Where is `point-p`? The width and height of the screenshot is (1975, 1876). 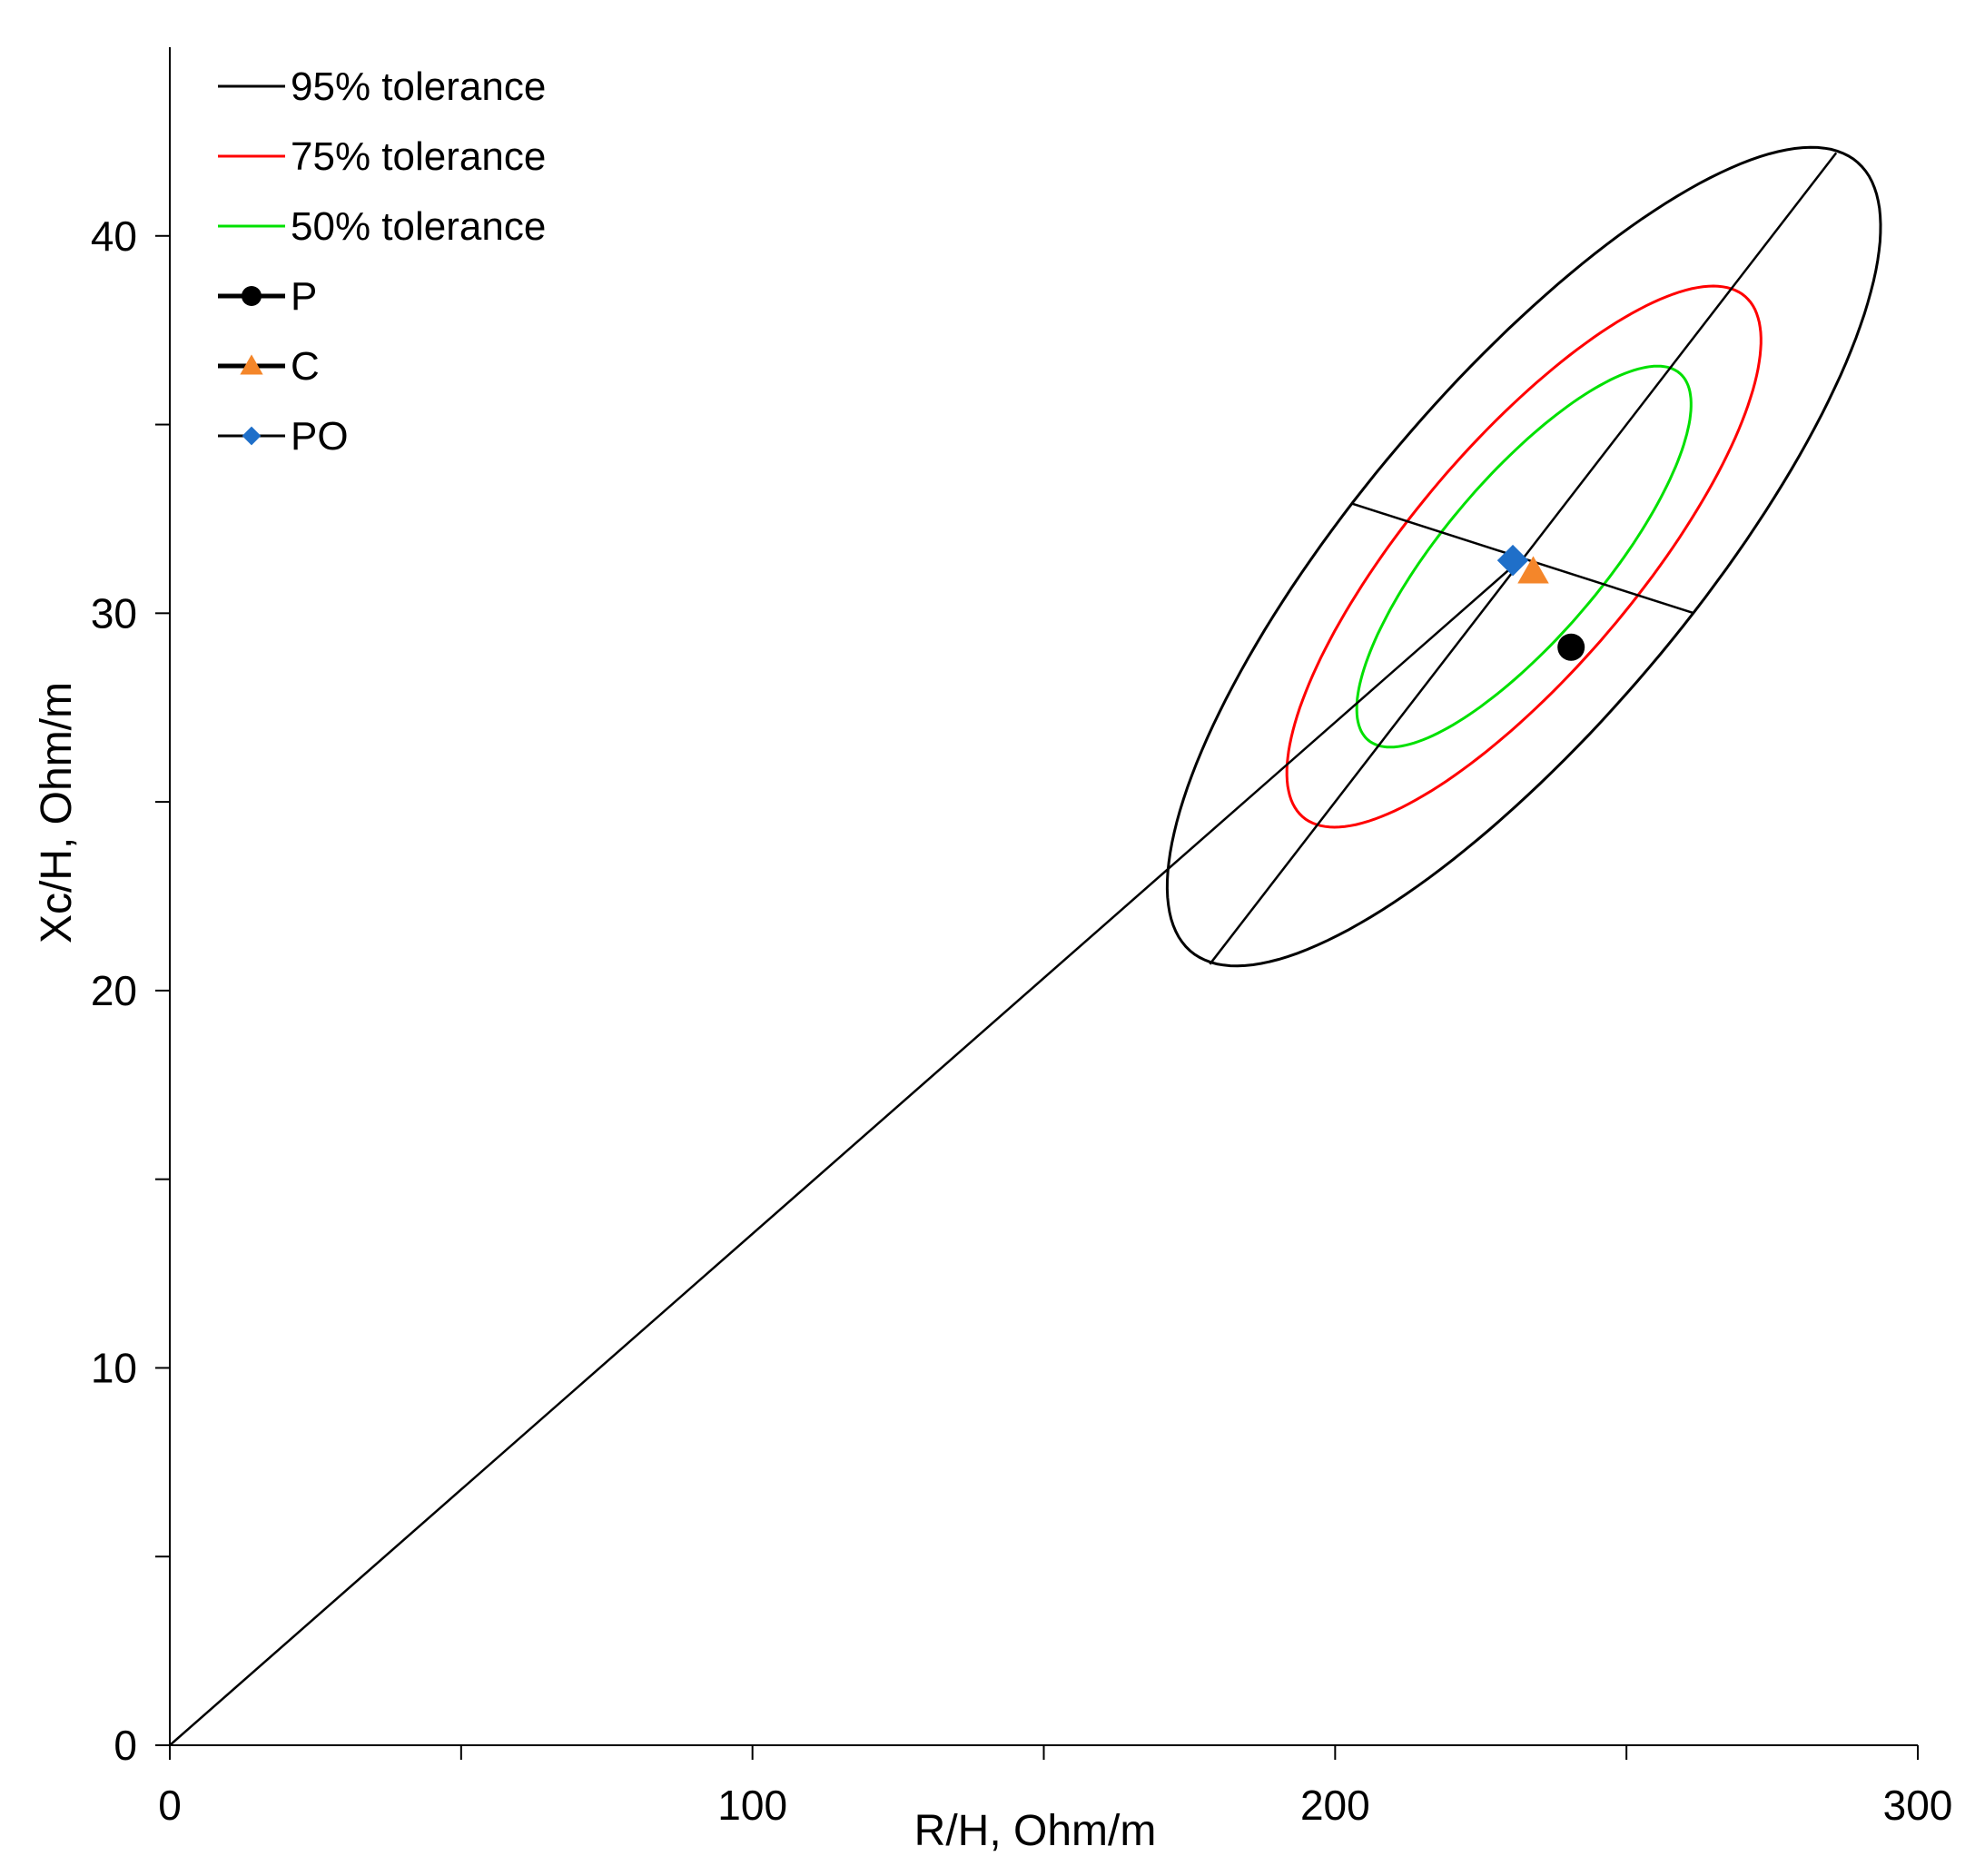
point-p is located at coordinates (1571, 647).